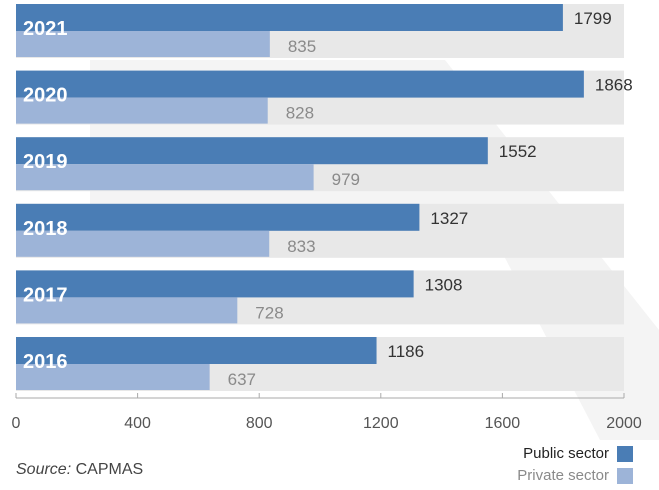 The height and width of the screenshot is (490, 659). What do you see at coordinates (518, 151) in the screenshot?
I see `data-label-public: 1552` at bounding box center [518, 151].